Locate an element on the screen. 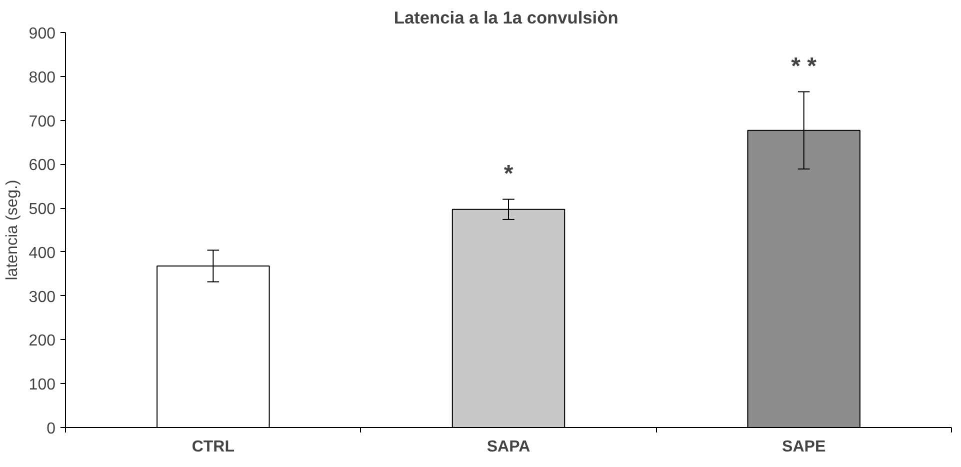 This screenshot has width=961, height=467. y-tick-label: 600 is located at coordinates (42, 165).